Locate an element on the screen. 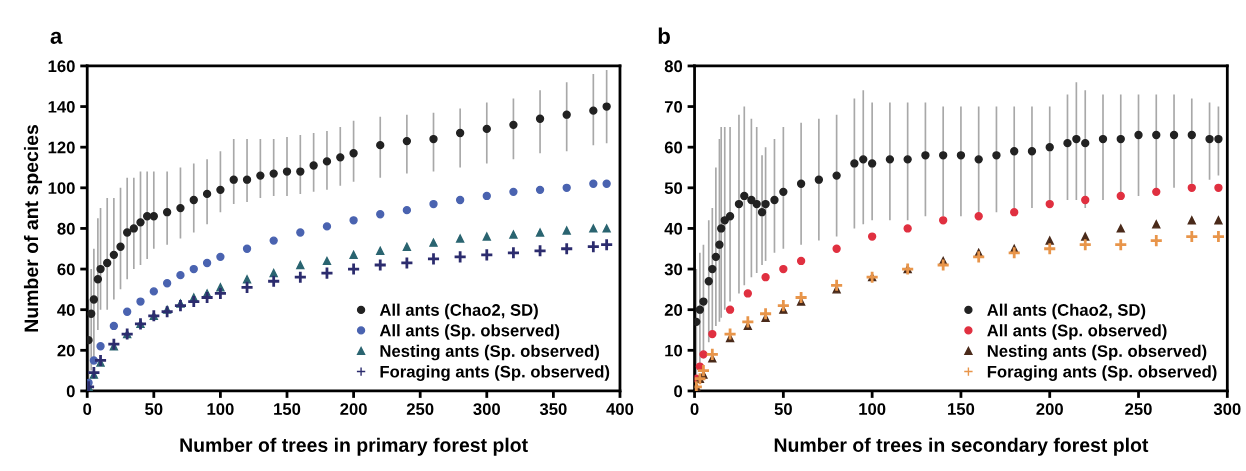 The image size is (1246, 471). y-tick-label: 70 is located at coordinates (673, 106).